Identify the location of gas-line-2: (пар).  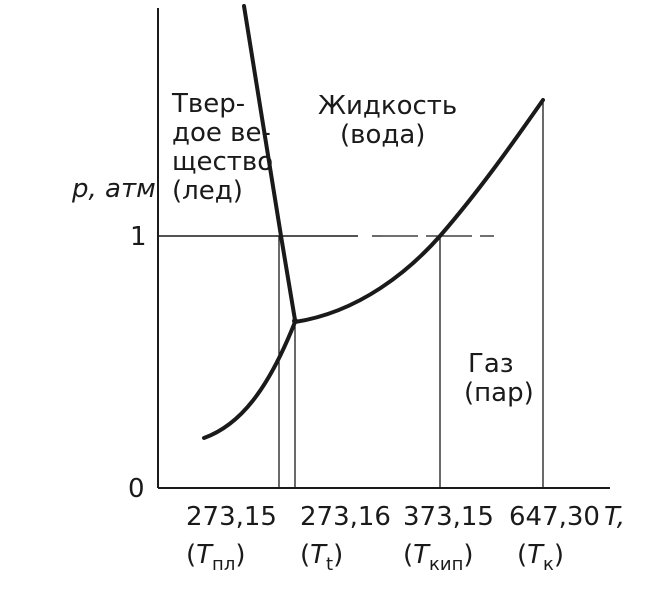
(499, 393).